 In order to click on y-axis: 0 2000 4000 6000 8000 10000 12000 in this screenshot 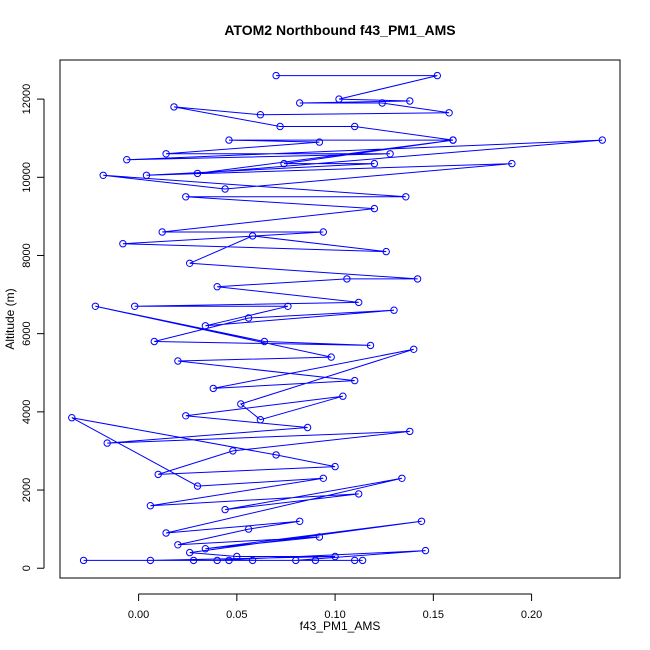, I will do `click(33, 327)`.